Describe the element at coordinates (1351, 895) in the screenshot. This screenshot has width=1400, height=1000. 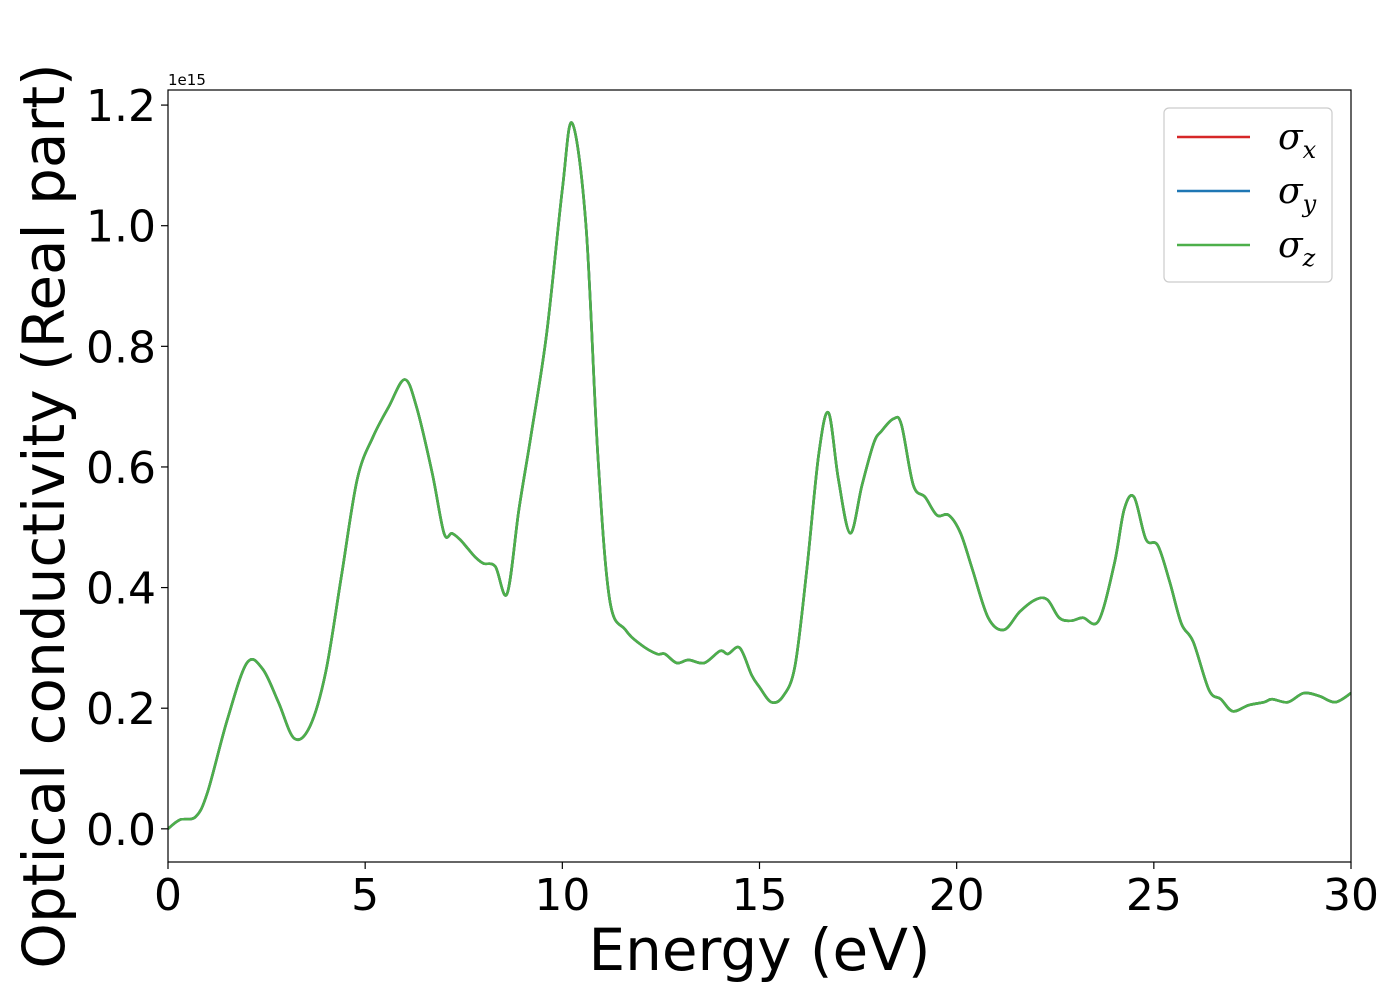
I see `x-tick-label: 30` at that location.